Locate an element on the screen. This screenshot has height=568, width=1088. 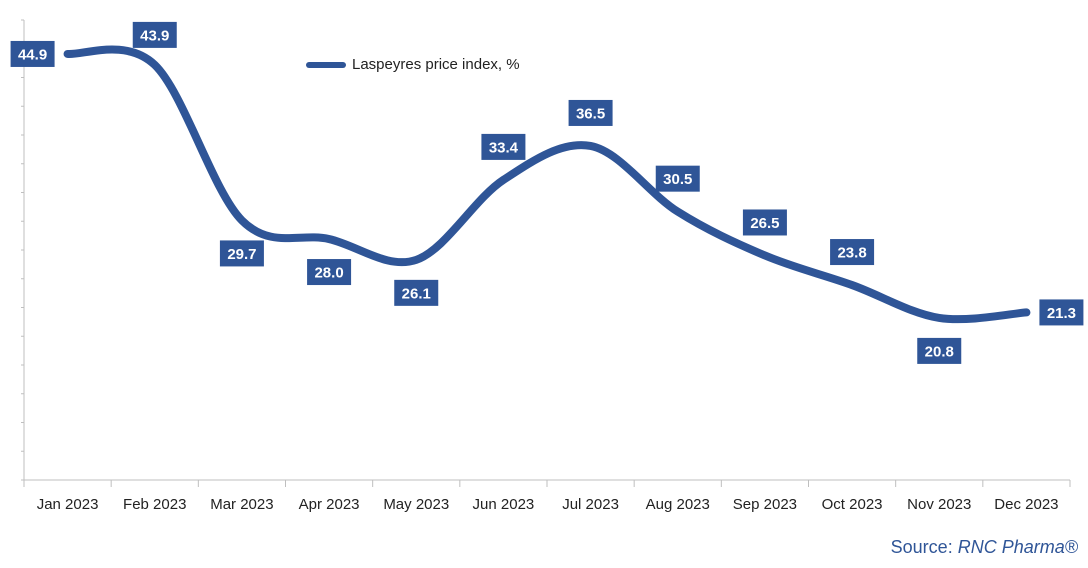
x-tick-label: Jun 2023 is located at coordinates (504, 504).